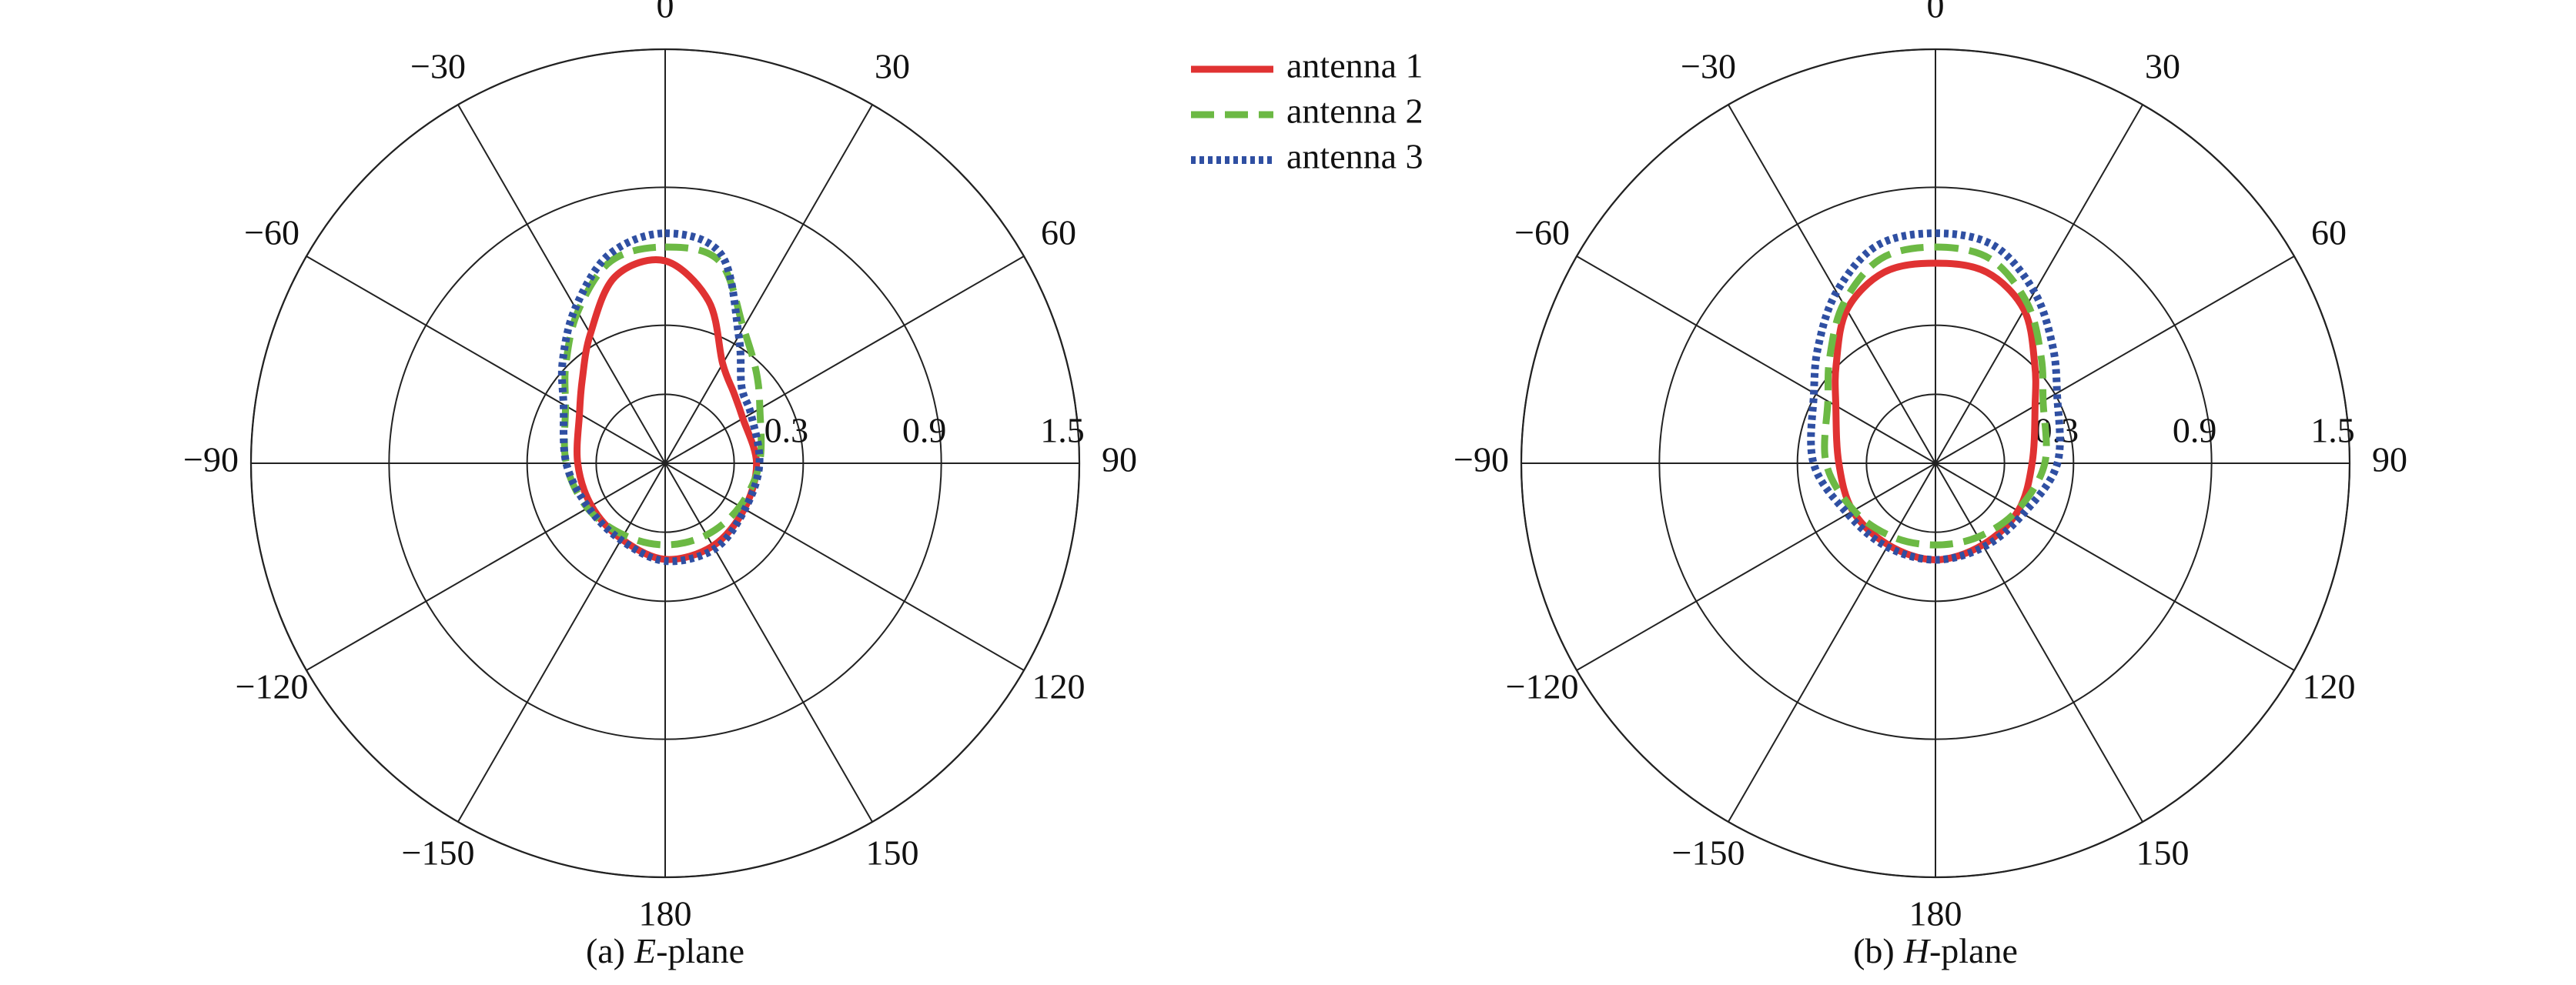  What do you see at coordinates (1918, 950) in the screenshot?
I see `caption-plane: H` at bounding box center [1918, 950].